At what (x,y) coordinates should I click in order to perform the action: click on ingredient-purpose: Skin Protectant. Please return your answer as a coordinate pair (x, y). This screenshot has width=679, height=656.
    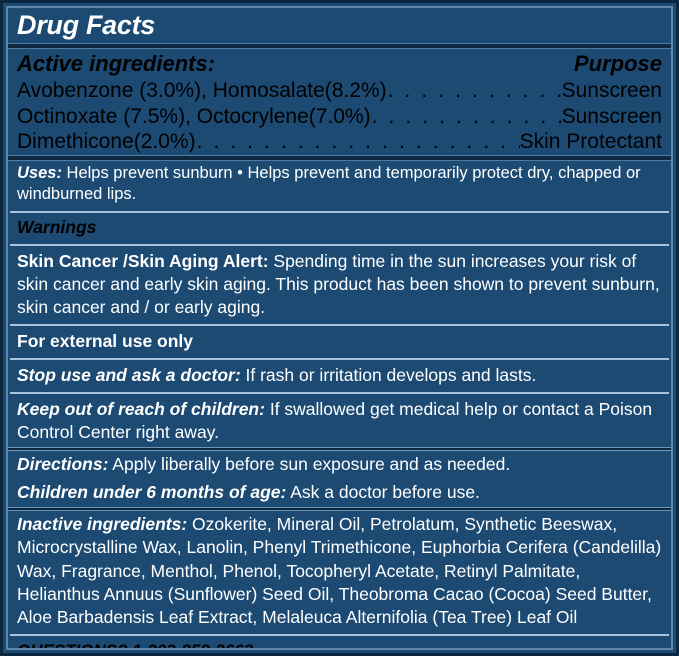
    Looking at the image, I should click on (590, 142).